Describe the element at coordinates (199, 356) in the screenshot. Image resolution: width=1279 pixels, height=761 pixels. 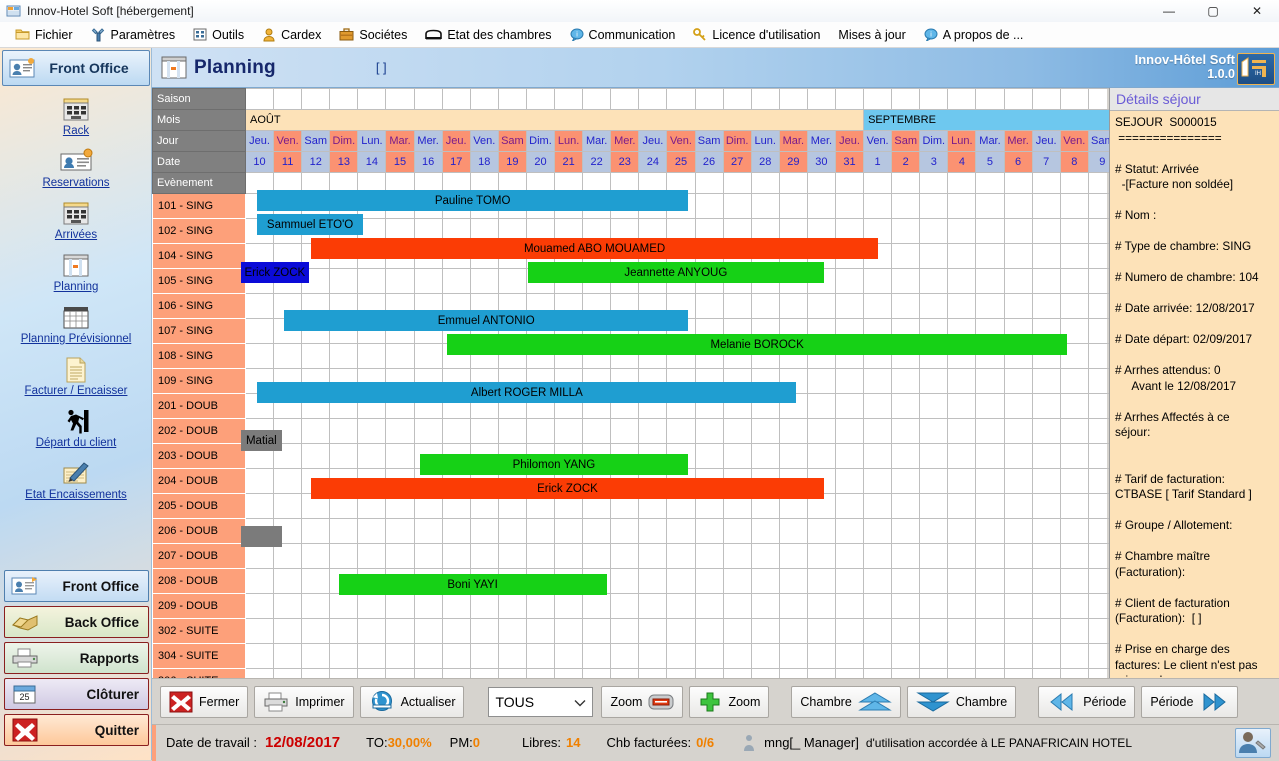
I see `room-label-cell: 108 - SING` at that location.